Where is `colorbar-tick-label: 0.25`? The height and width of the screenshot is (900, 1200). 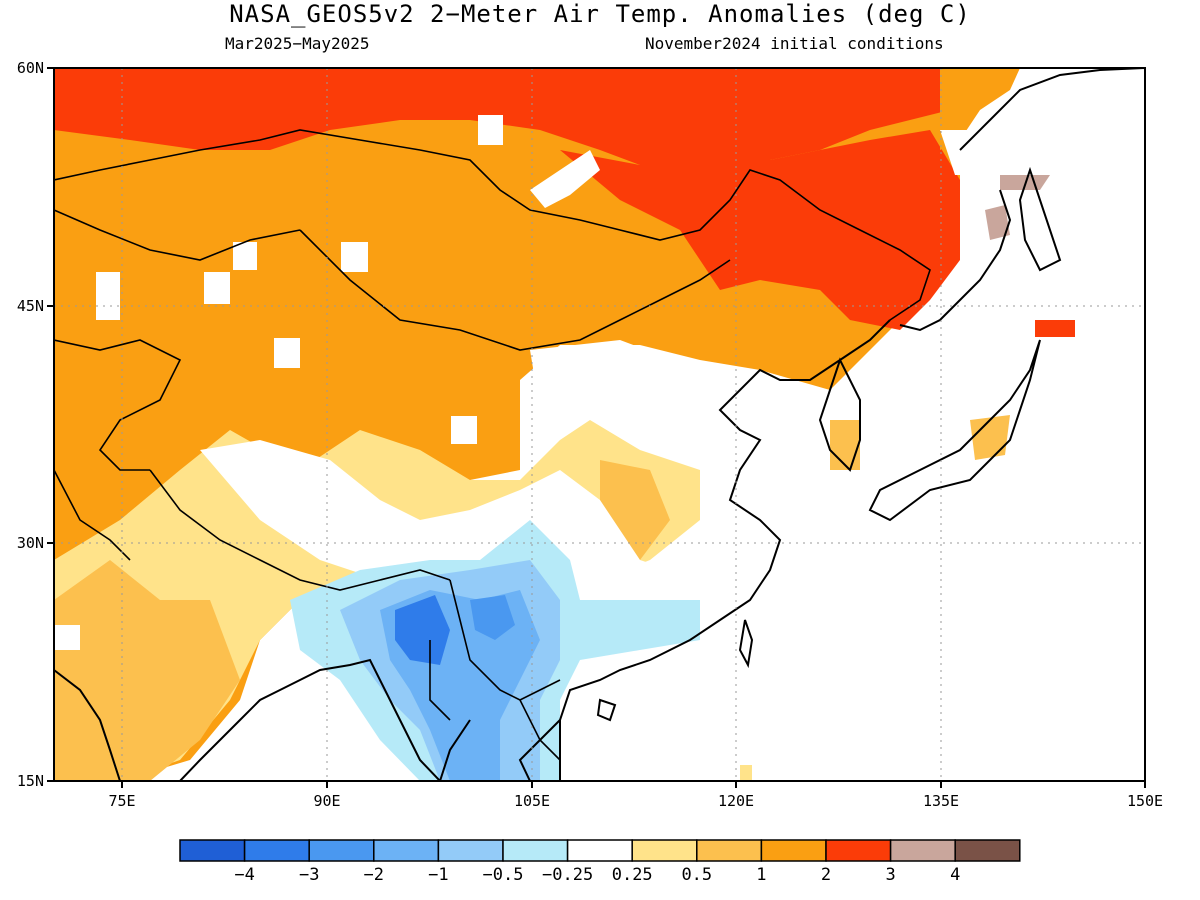 colorbar-tick-label: 0.25 is located at coordinates (632, 875).